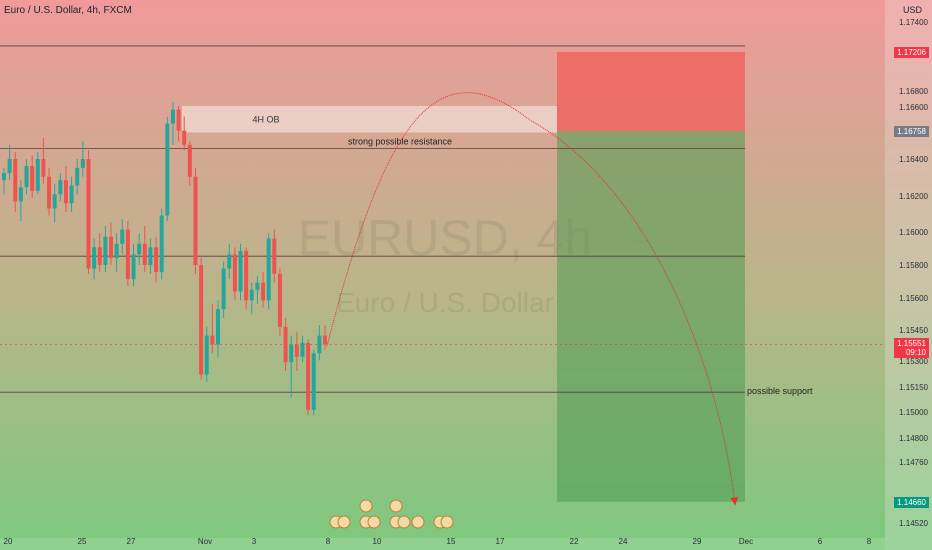 The width and height of the screenshot is (932, 550). I want to click on x-tick-label: Nov, so click(205, 541).